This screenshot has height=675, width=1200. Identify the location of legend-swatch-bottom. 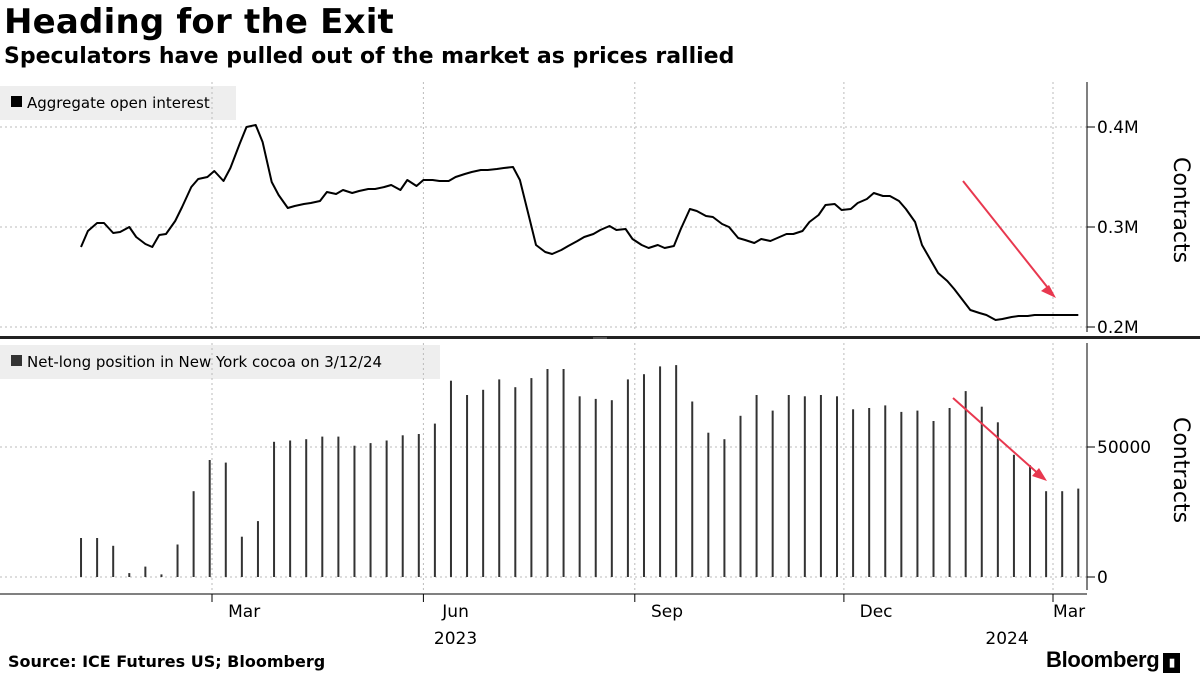
(16, 360).